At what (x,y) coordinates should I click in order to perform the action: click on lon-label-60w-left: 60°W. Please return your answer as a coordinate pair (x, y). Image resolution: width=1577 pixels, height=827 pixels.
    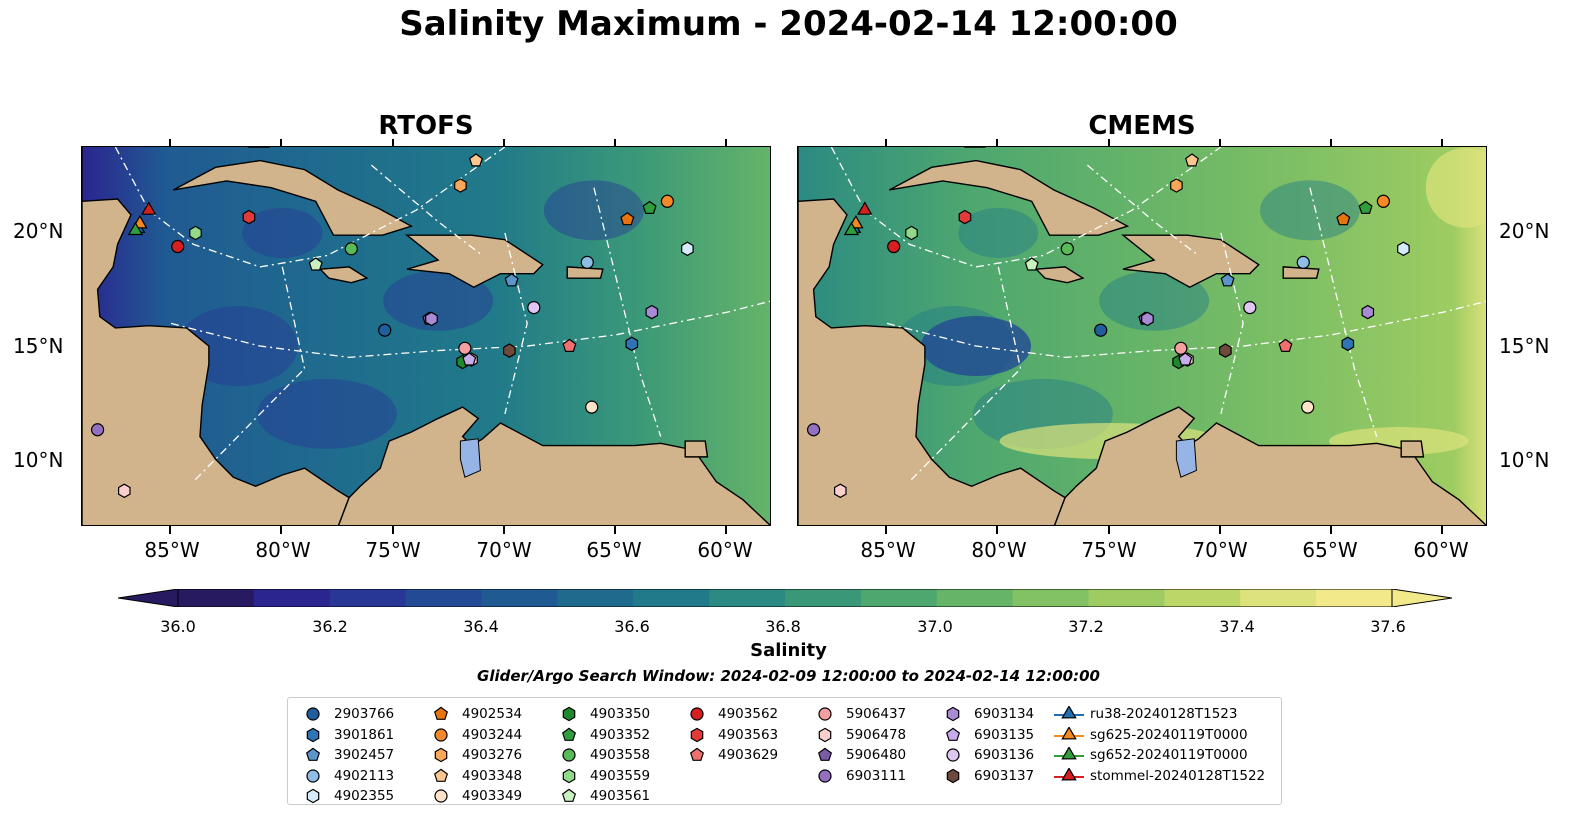
    Looking at the image, I should click on (725, 550).